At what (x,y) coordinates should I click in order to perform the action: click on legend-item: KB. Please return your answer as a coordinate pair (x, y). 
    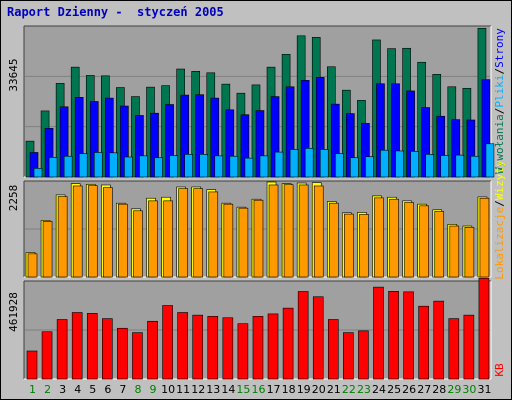
    Looking at the image, I should click on (499, 370).